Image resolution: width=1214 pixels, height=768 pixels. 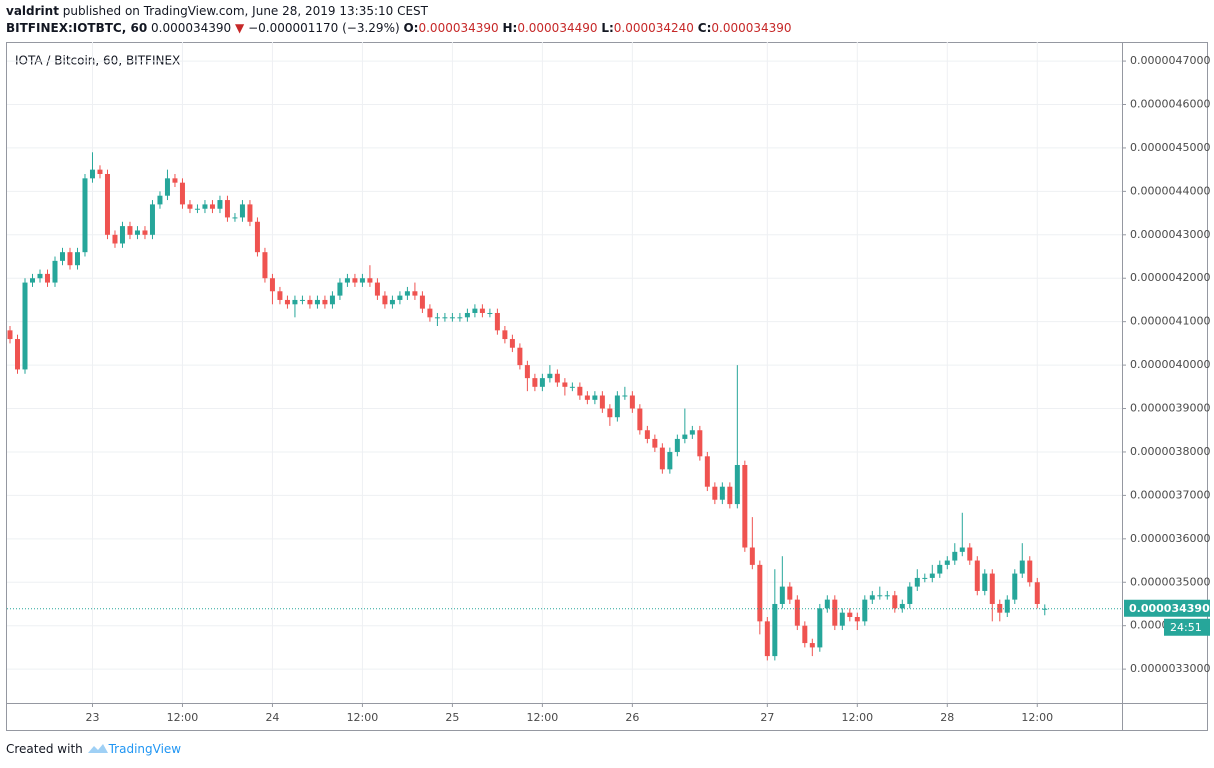 I want to click on brand: TradingView, so click(x=145, y=749).